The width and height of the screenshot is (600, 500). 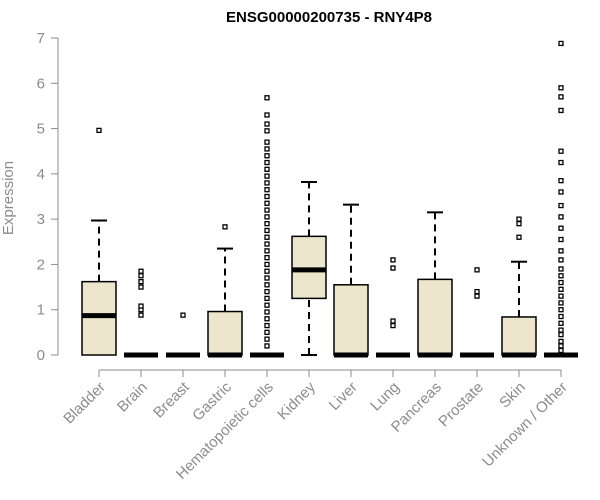 What do you see at coordinates (84, 403) in the screenshot?
I see `x-tick-label: Bladder` at bounding box center [84, 403].